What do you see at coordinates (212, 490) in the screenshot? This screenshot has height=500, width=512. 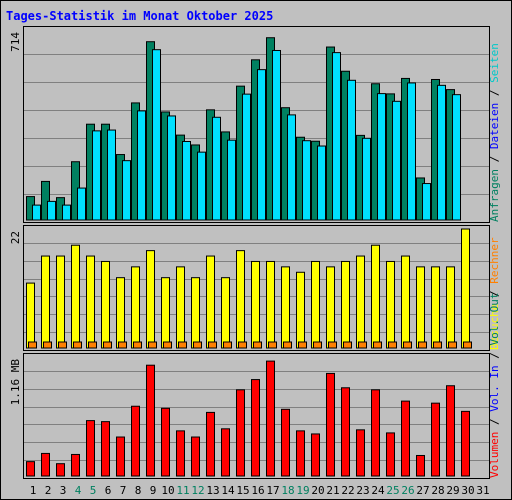 I see `x-tick-label: 13` at bounding box center [212, 490].